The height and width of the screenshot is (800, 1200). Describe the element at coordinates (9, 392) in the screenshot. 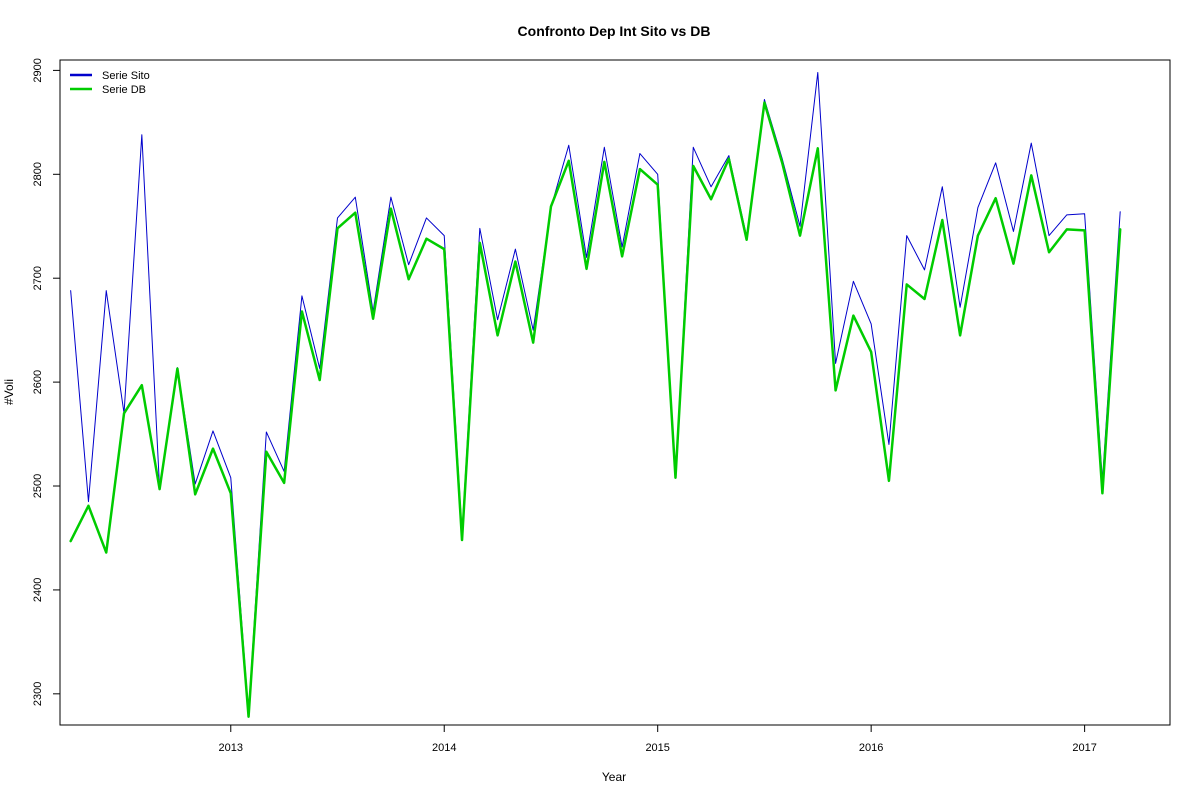

I see `y-axis-label: #Voli` at that location.